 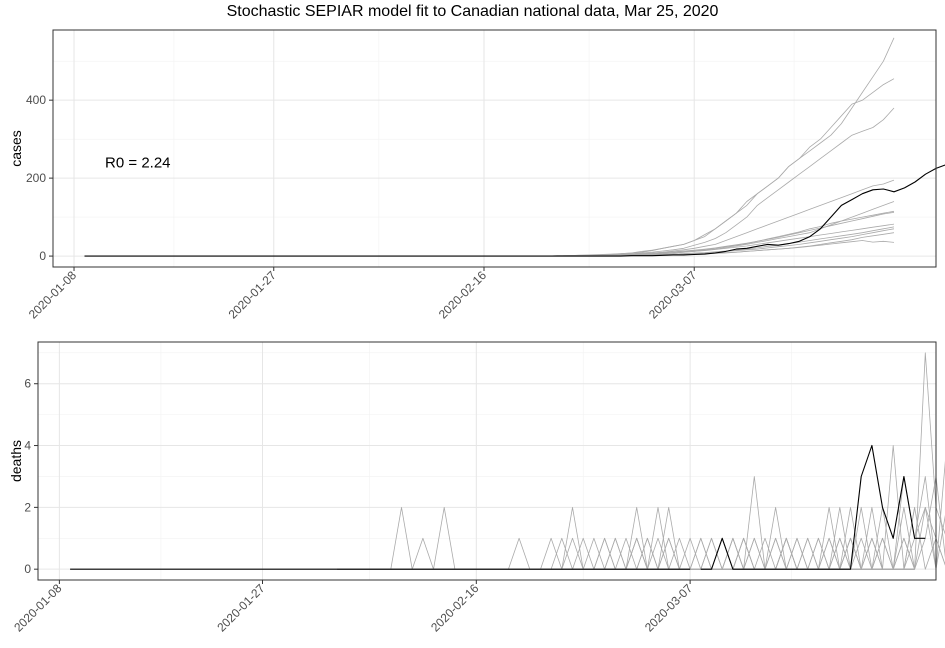 I want to click on r0-annotation: R0 = 2.24, so click(x=137, y=163).